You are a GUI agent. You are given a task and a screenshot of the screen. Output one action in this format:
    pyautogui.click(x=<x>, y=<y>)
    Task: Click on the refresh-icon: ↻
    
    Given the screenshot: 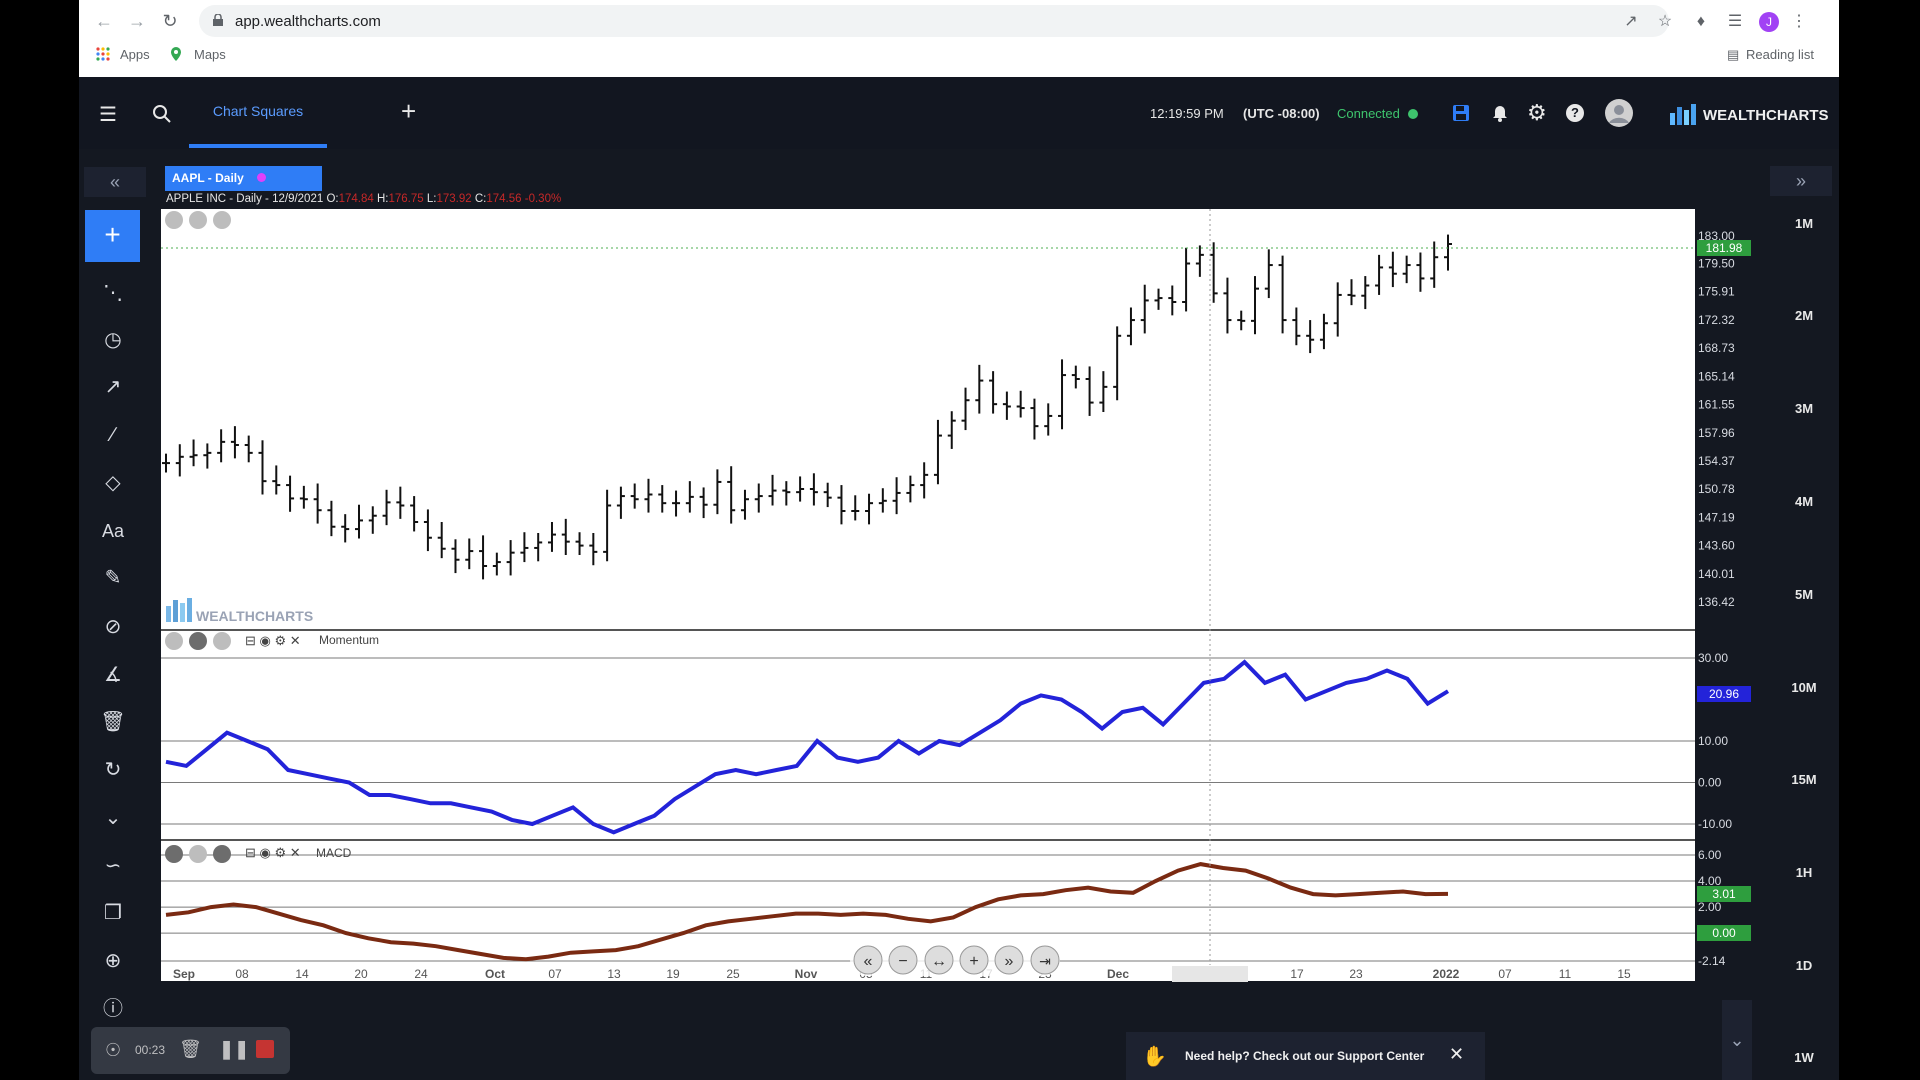 What is the action you would take?
    pyautogui.click(x=113, y=770)
    